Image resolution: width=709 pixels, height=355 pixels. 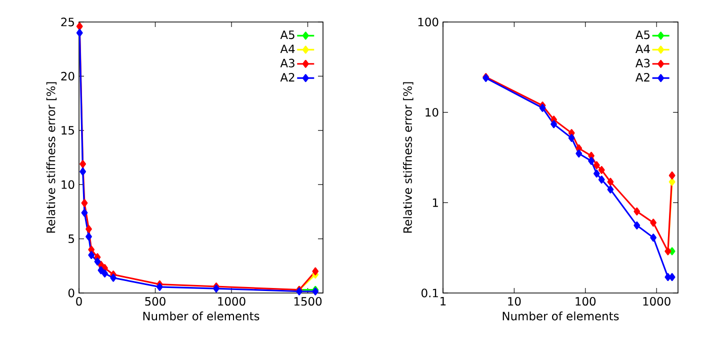 I want to click on y-tick-label: 100, so click(x=428, y=22).